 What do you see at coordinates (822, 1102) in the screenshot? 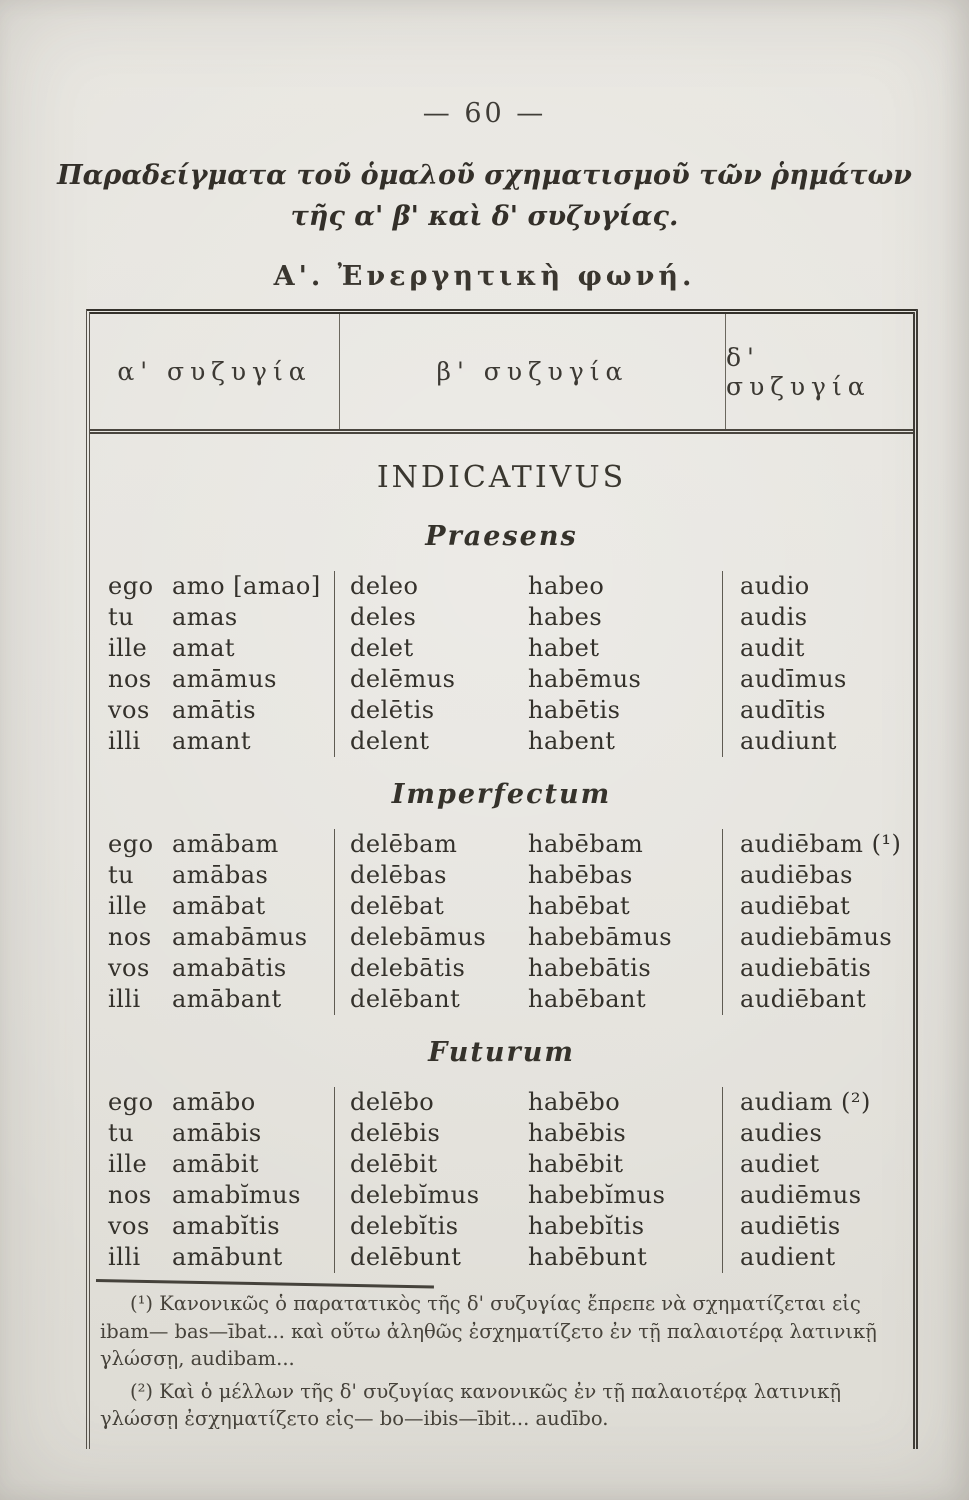
I see `verb-cell: audiam (²)` at bounding box center [822, 1102].